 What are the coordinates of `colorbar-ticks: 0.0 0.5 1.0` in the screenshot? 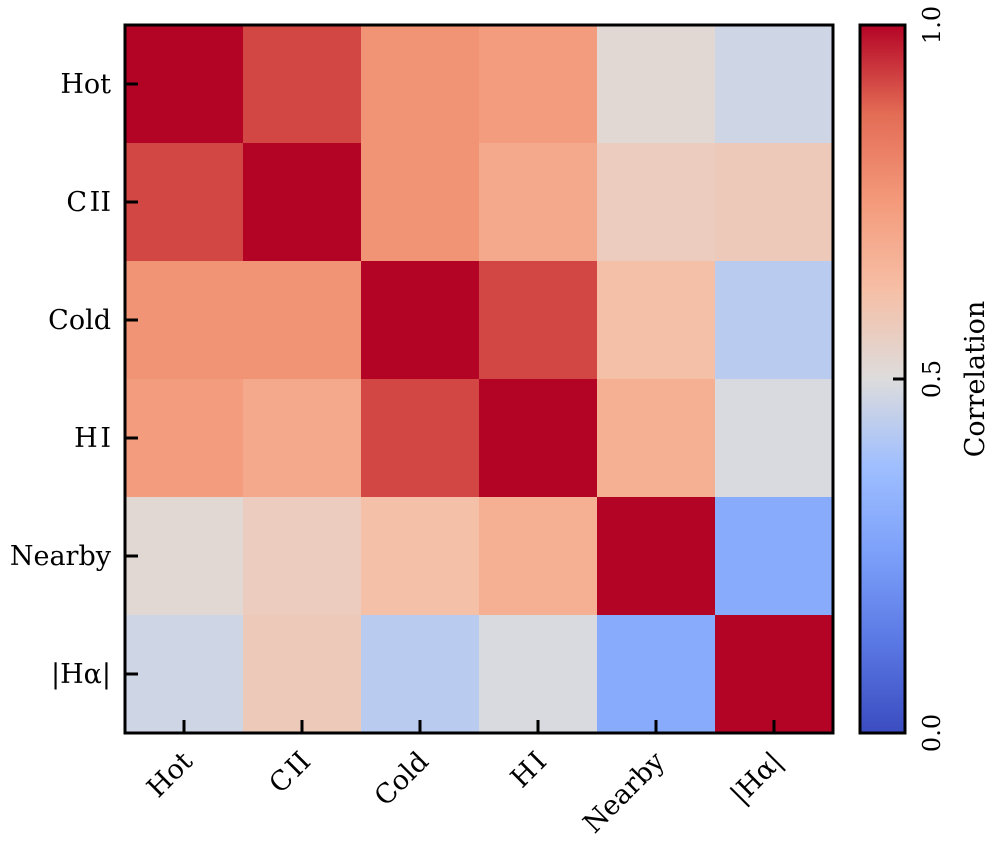 It's located at (919, 379).